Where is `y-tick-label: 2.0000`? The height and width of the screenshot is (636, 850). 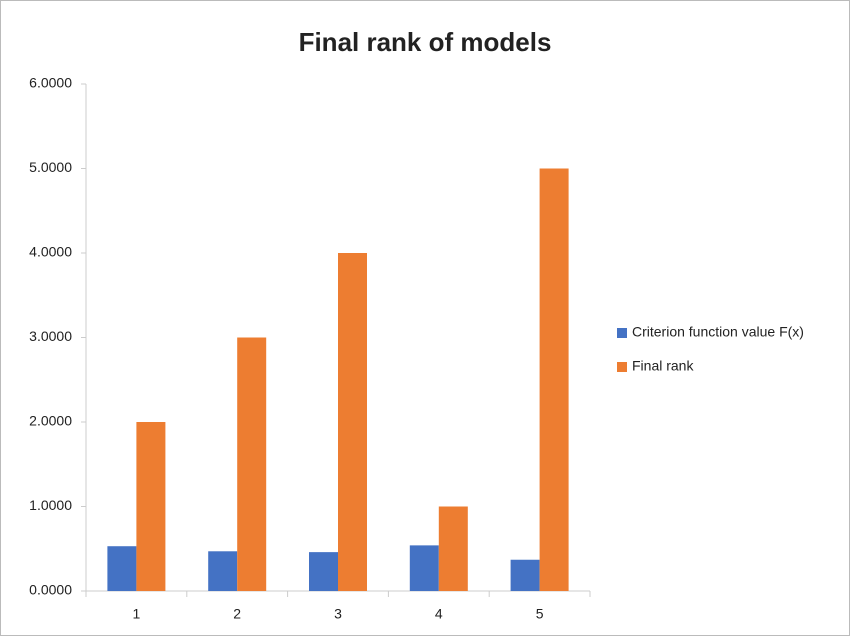
y-tick-label: 2.0000 is located at coordinates (50, 421).